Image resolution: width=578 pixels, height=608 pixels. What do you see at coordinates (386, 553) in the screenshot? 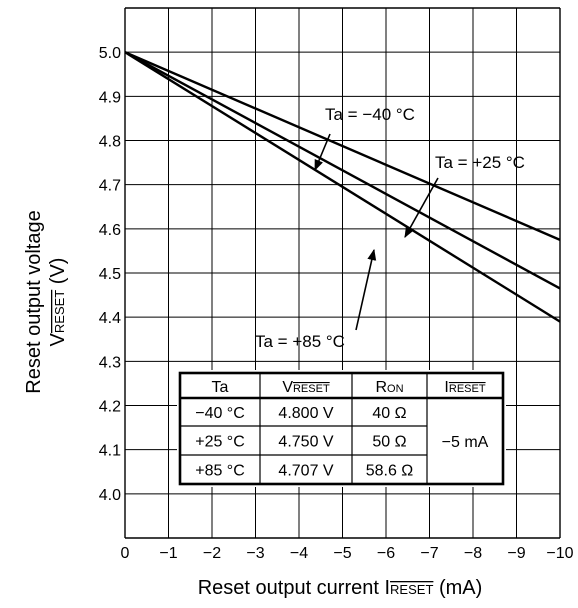
I see `x-tick-label-6: −6` at bounding box center [386, 553].